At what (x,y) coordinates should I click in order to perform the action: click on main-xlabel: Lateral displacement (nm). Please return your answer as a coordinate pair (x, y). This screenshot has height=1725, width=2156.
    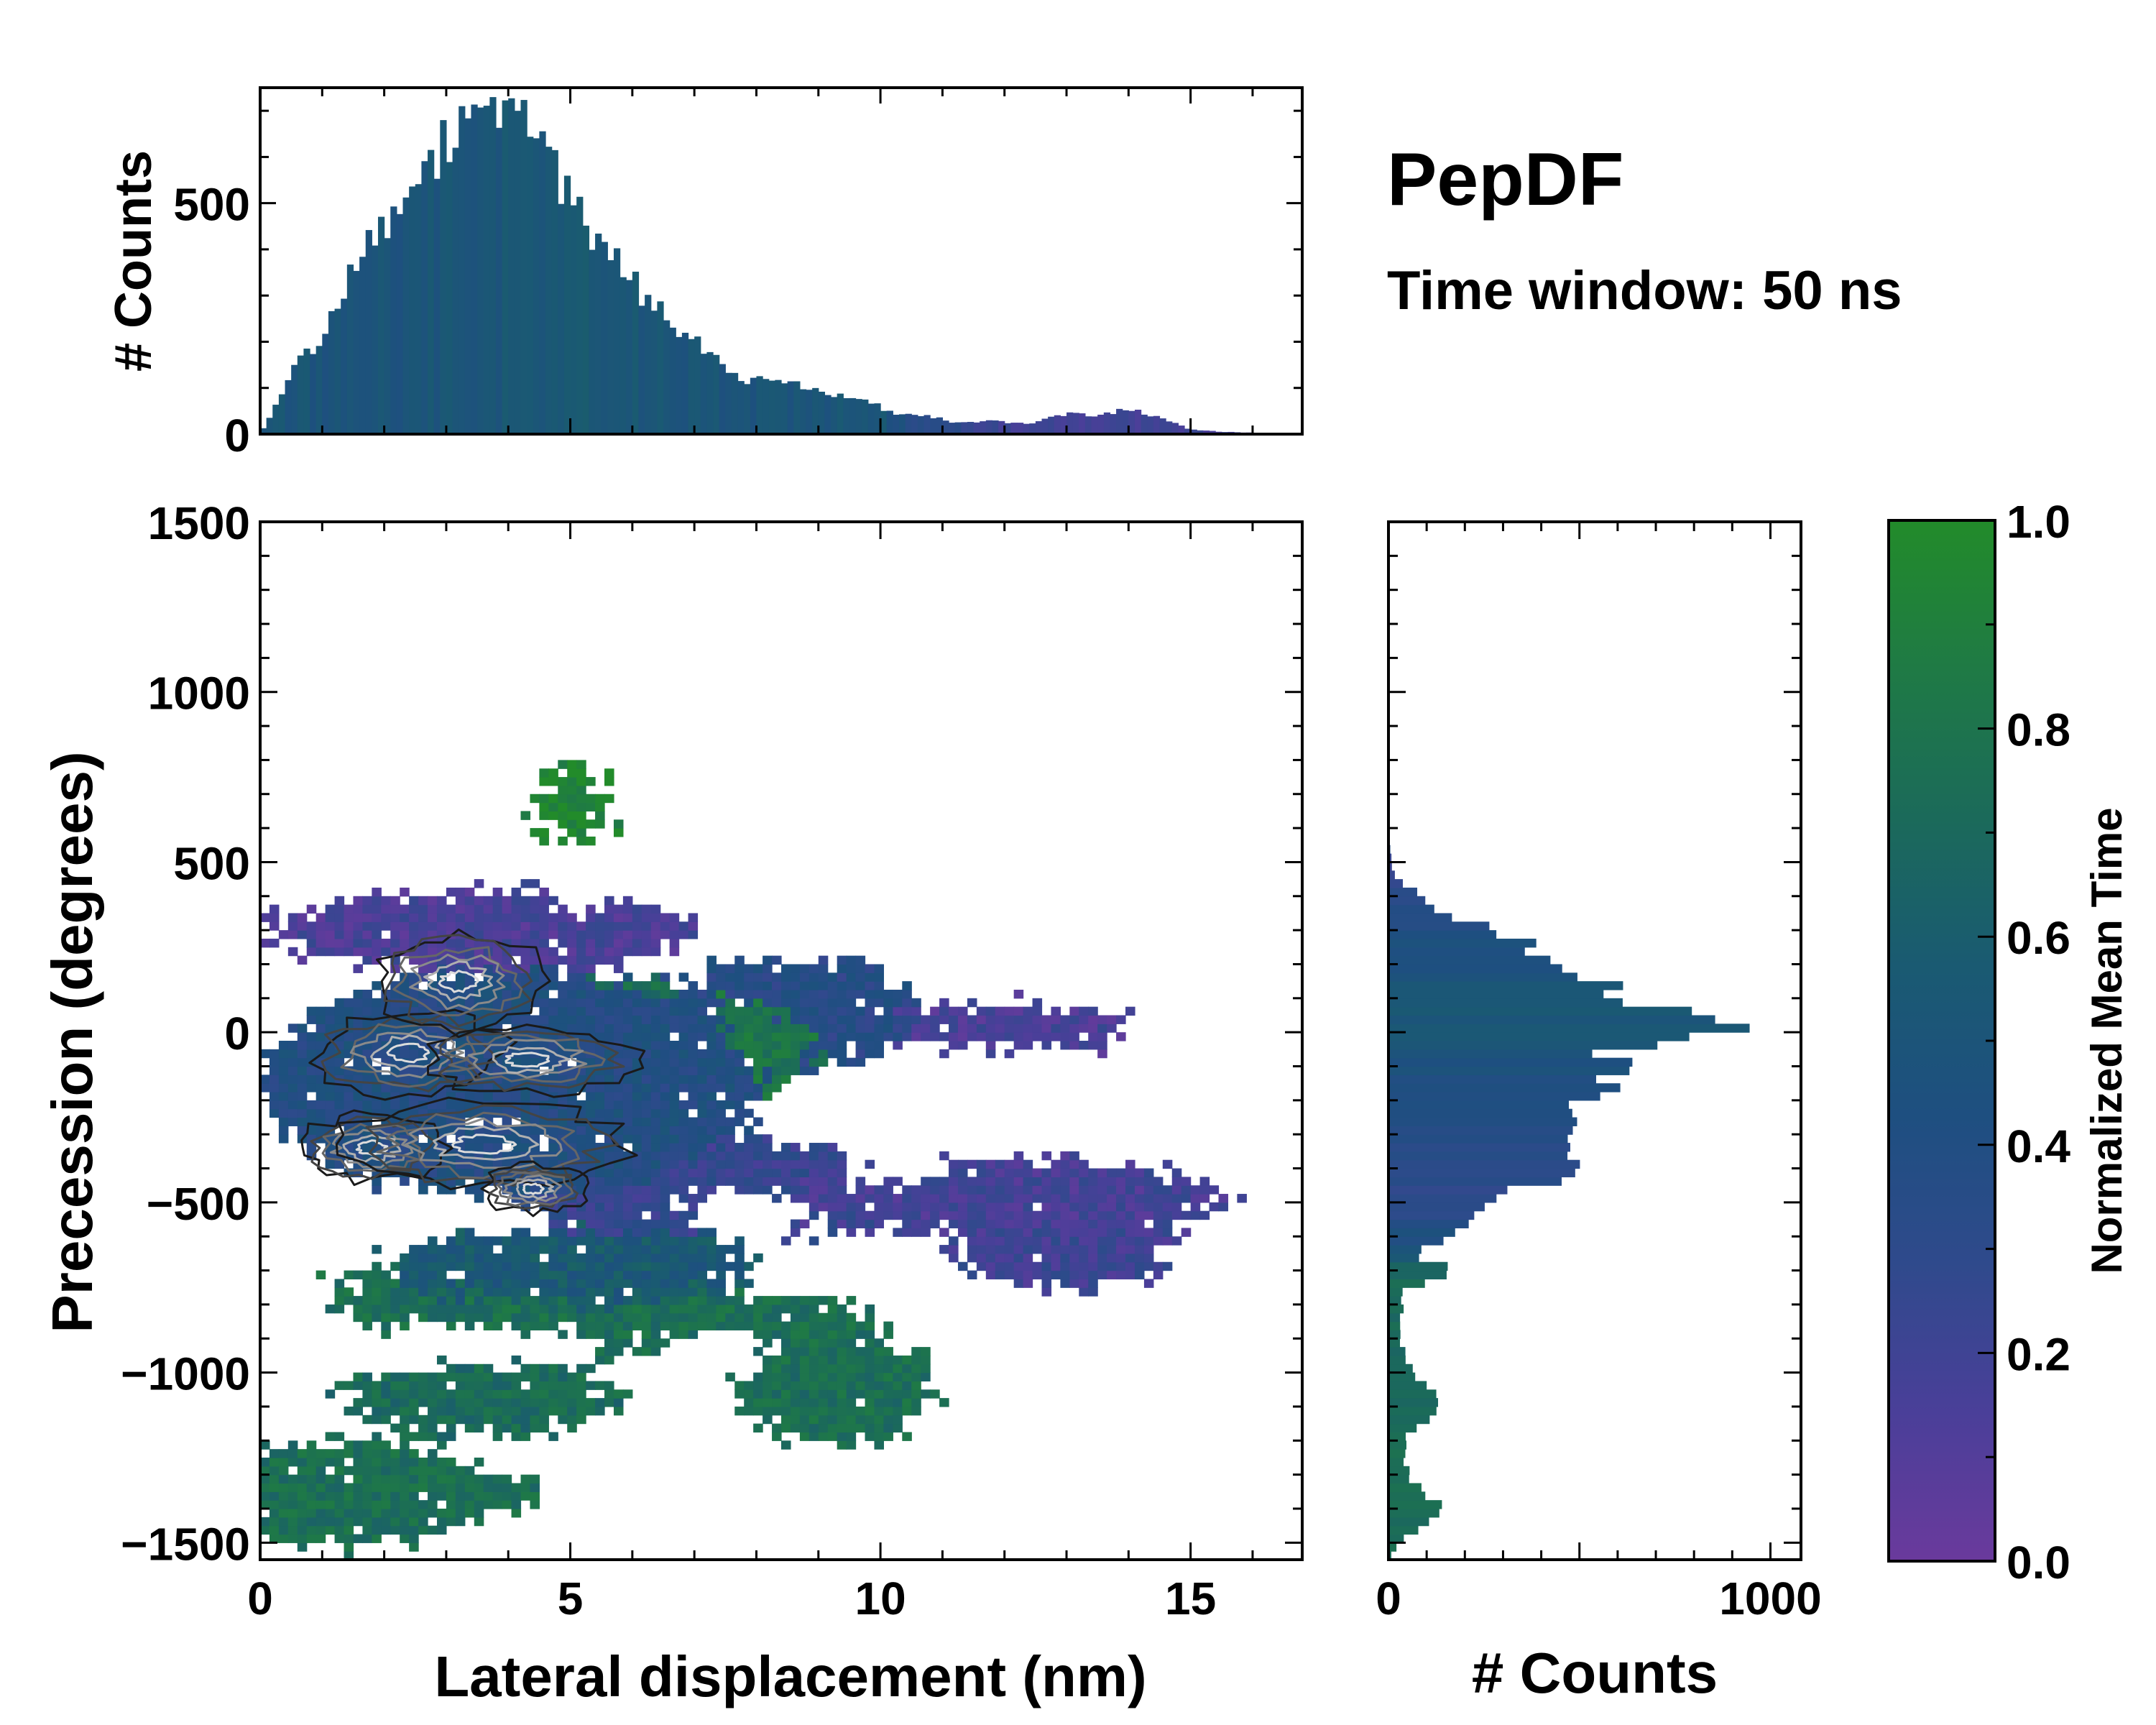
    Looking at the image, I should click on (790, 1676).